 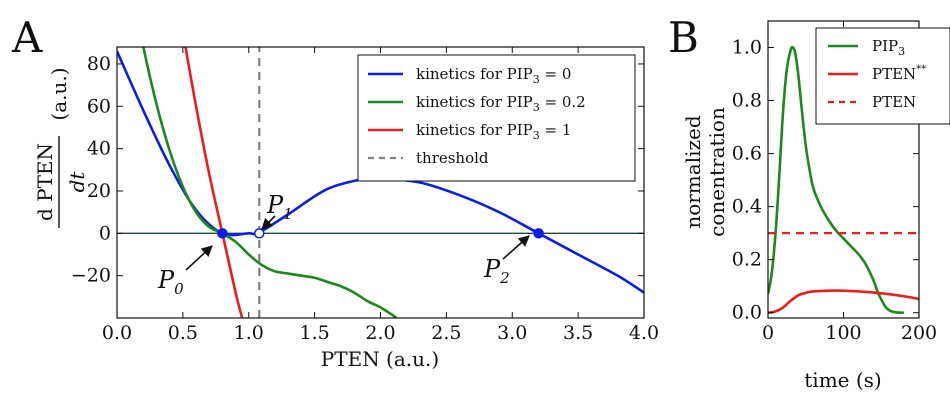 What do you see at coordinates (512, 333) in the screenshot?
I see `panel-a-xtick-label: 3.0` at bounding box center [512, 333].